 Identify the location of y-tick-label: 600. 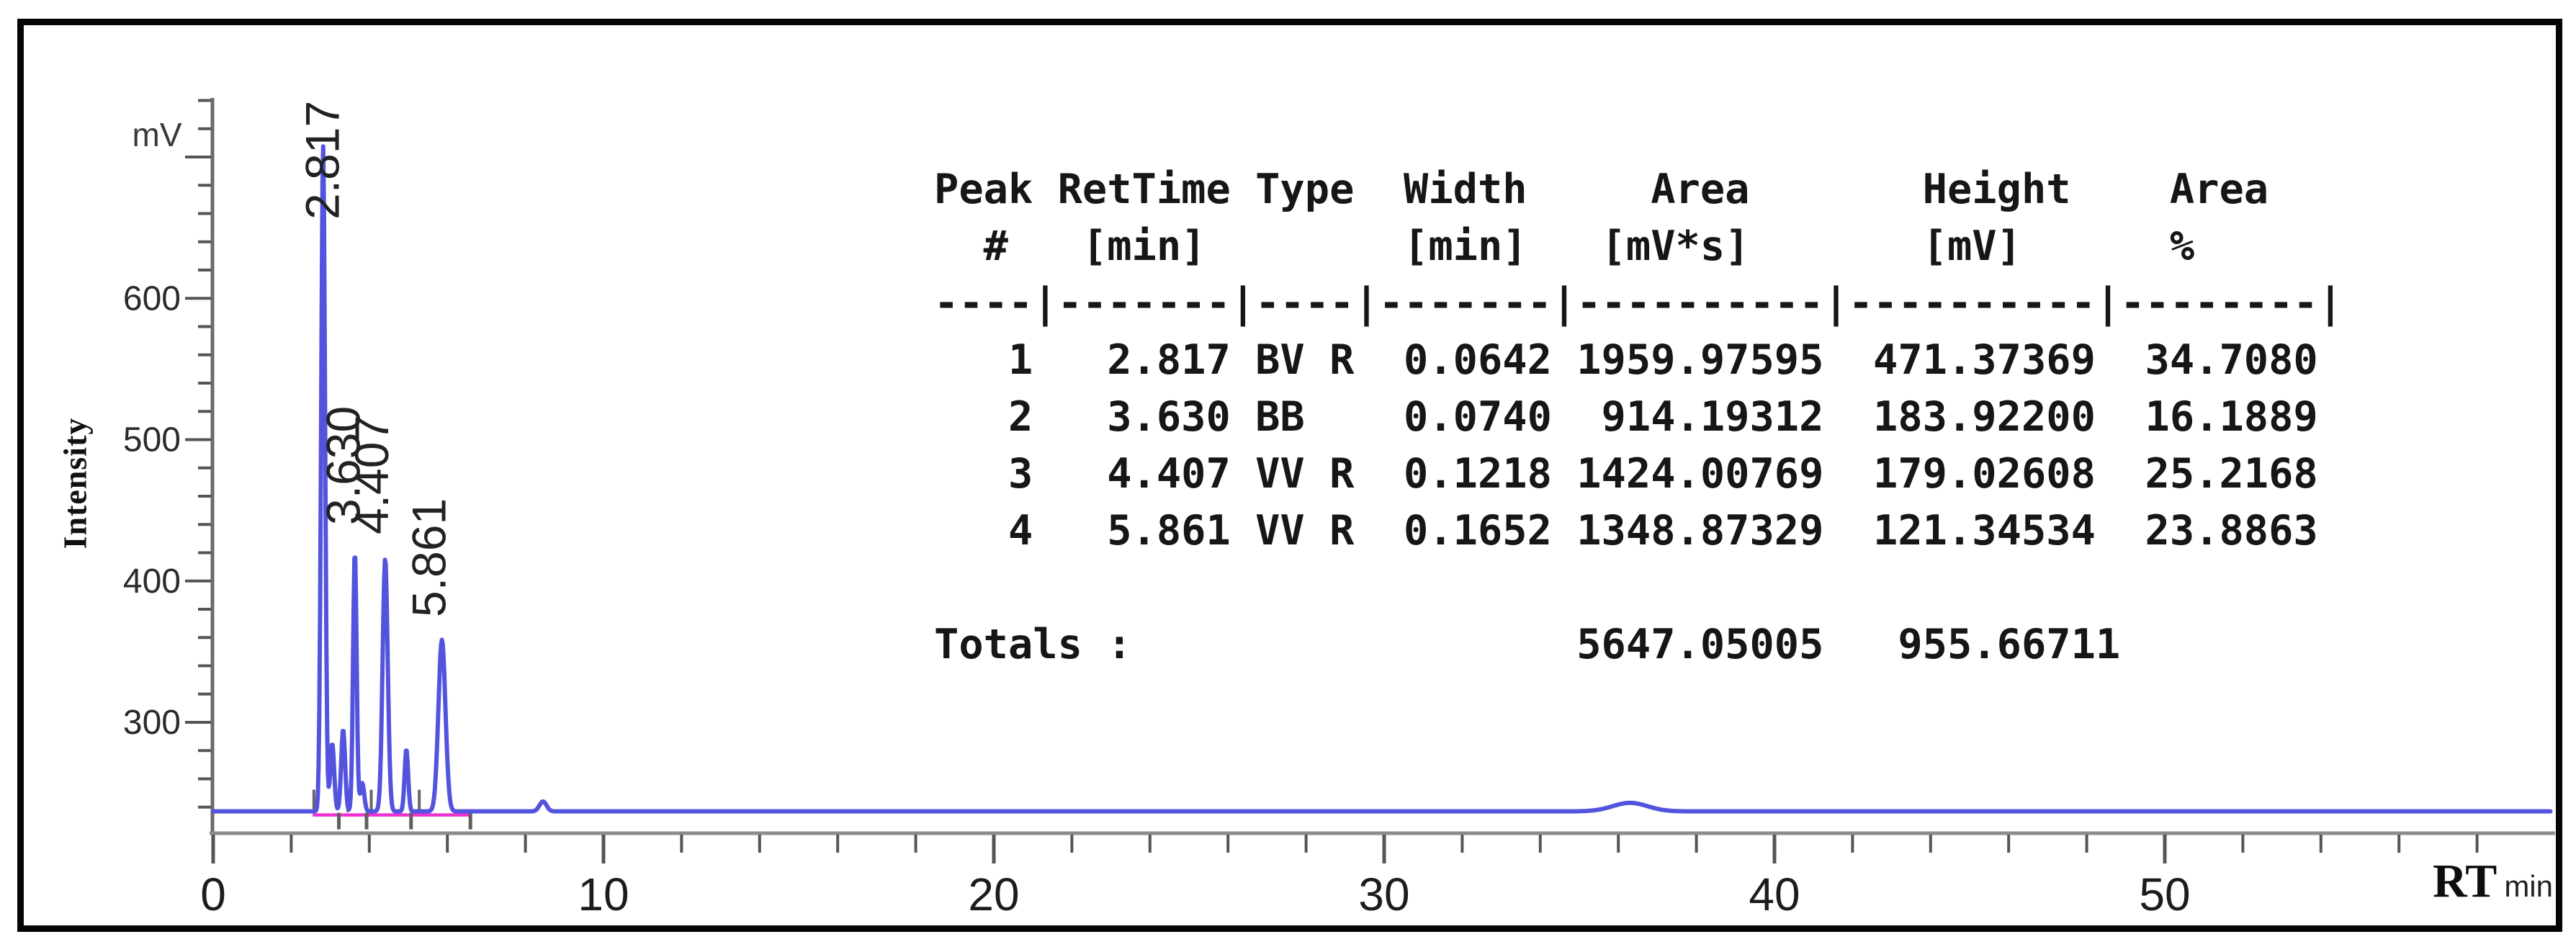
(152, 298).